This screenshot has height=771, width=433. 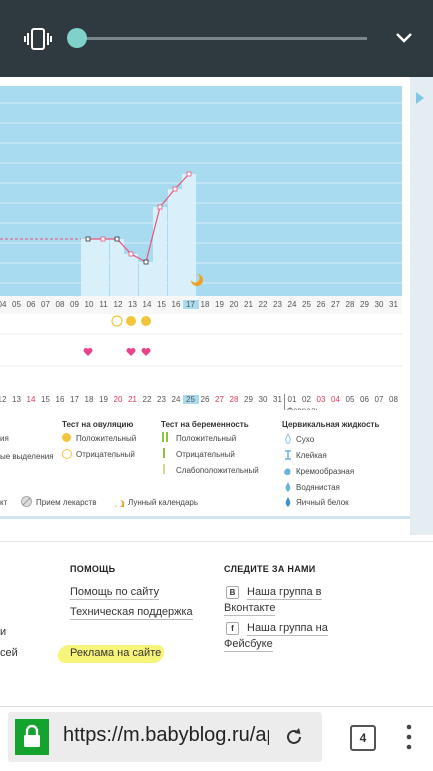 I want to click on footer-left-partial: и, so click(x=3, y=632).